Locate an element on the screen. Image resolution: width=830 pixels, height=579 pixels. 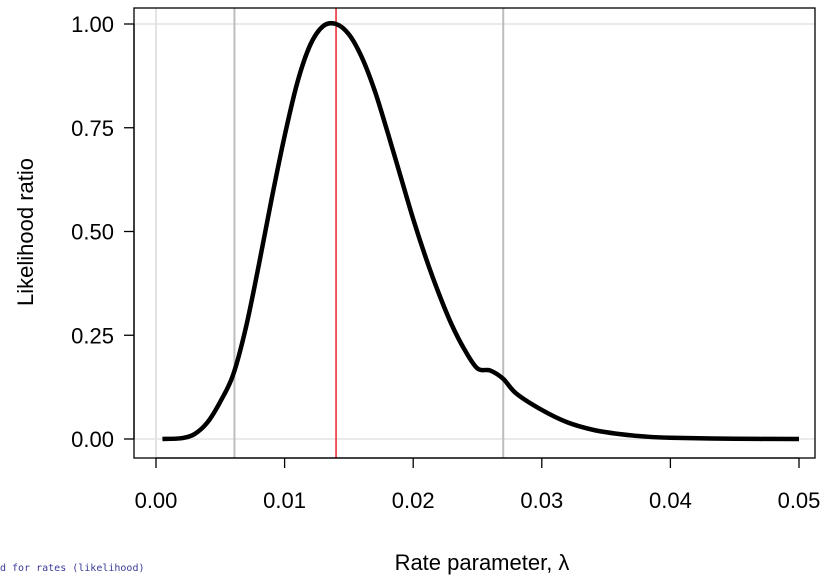
x-axis: 0.00 0.01 0.02 0.03 0.04 0.05 is located at coordinates (478, 485).